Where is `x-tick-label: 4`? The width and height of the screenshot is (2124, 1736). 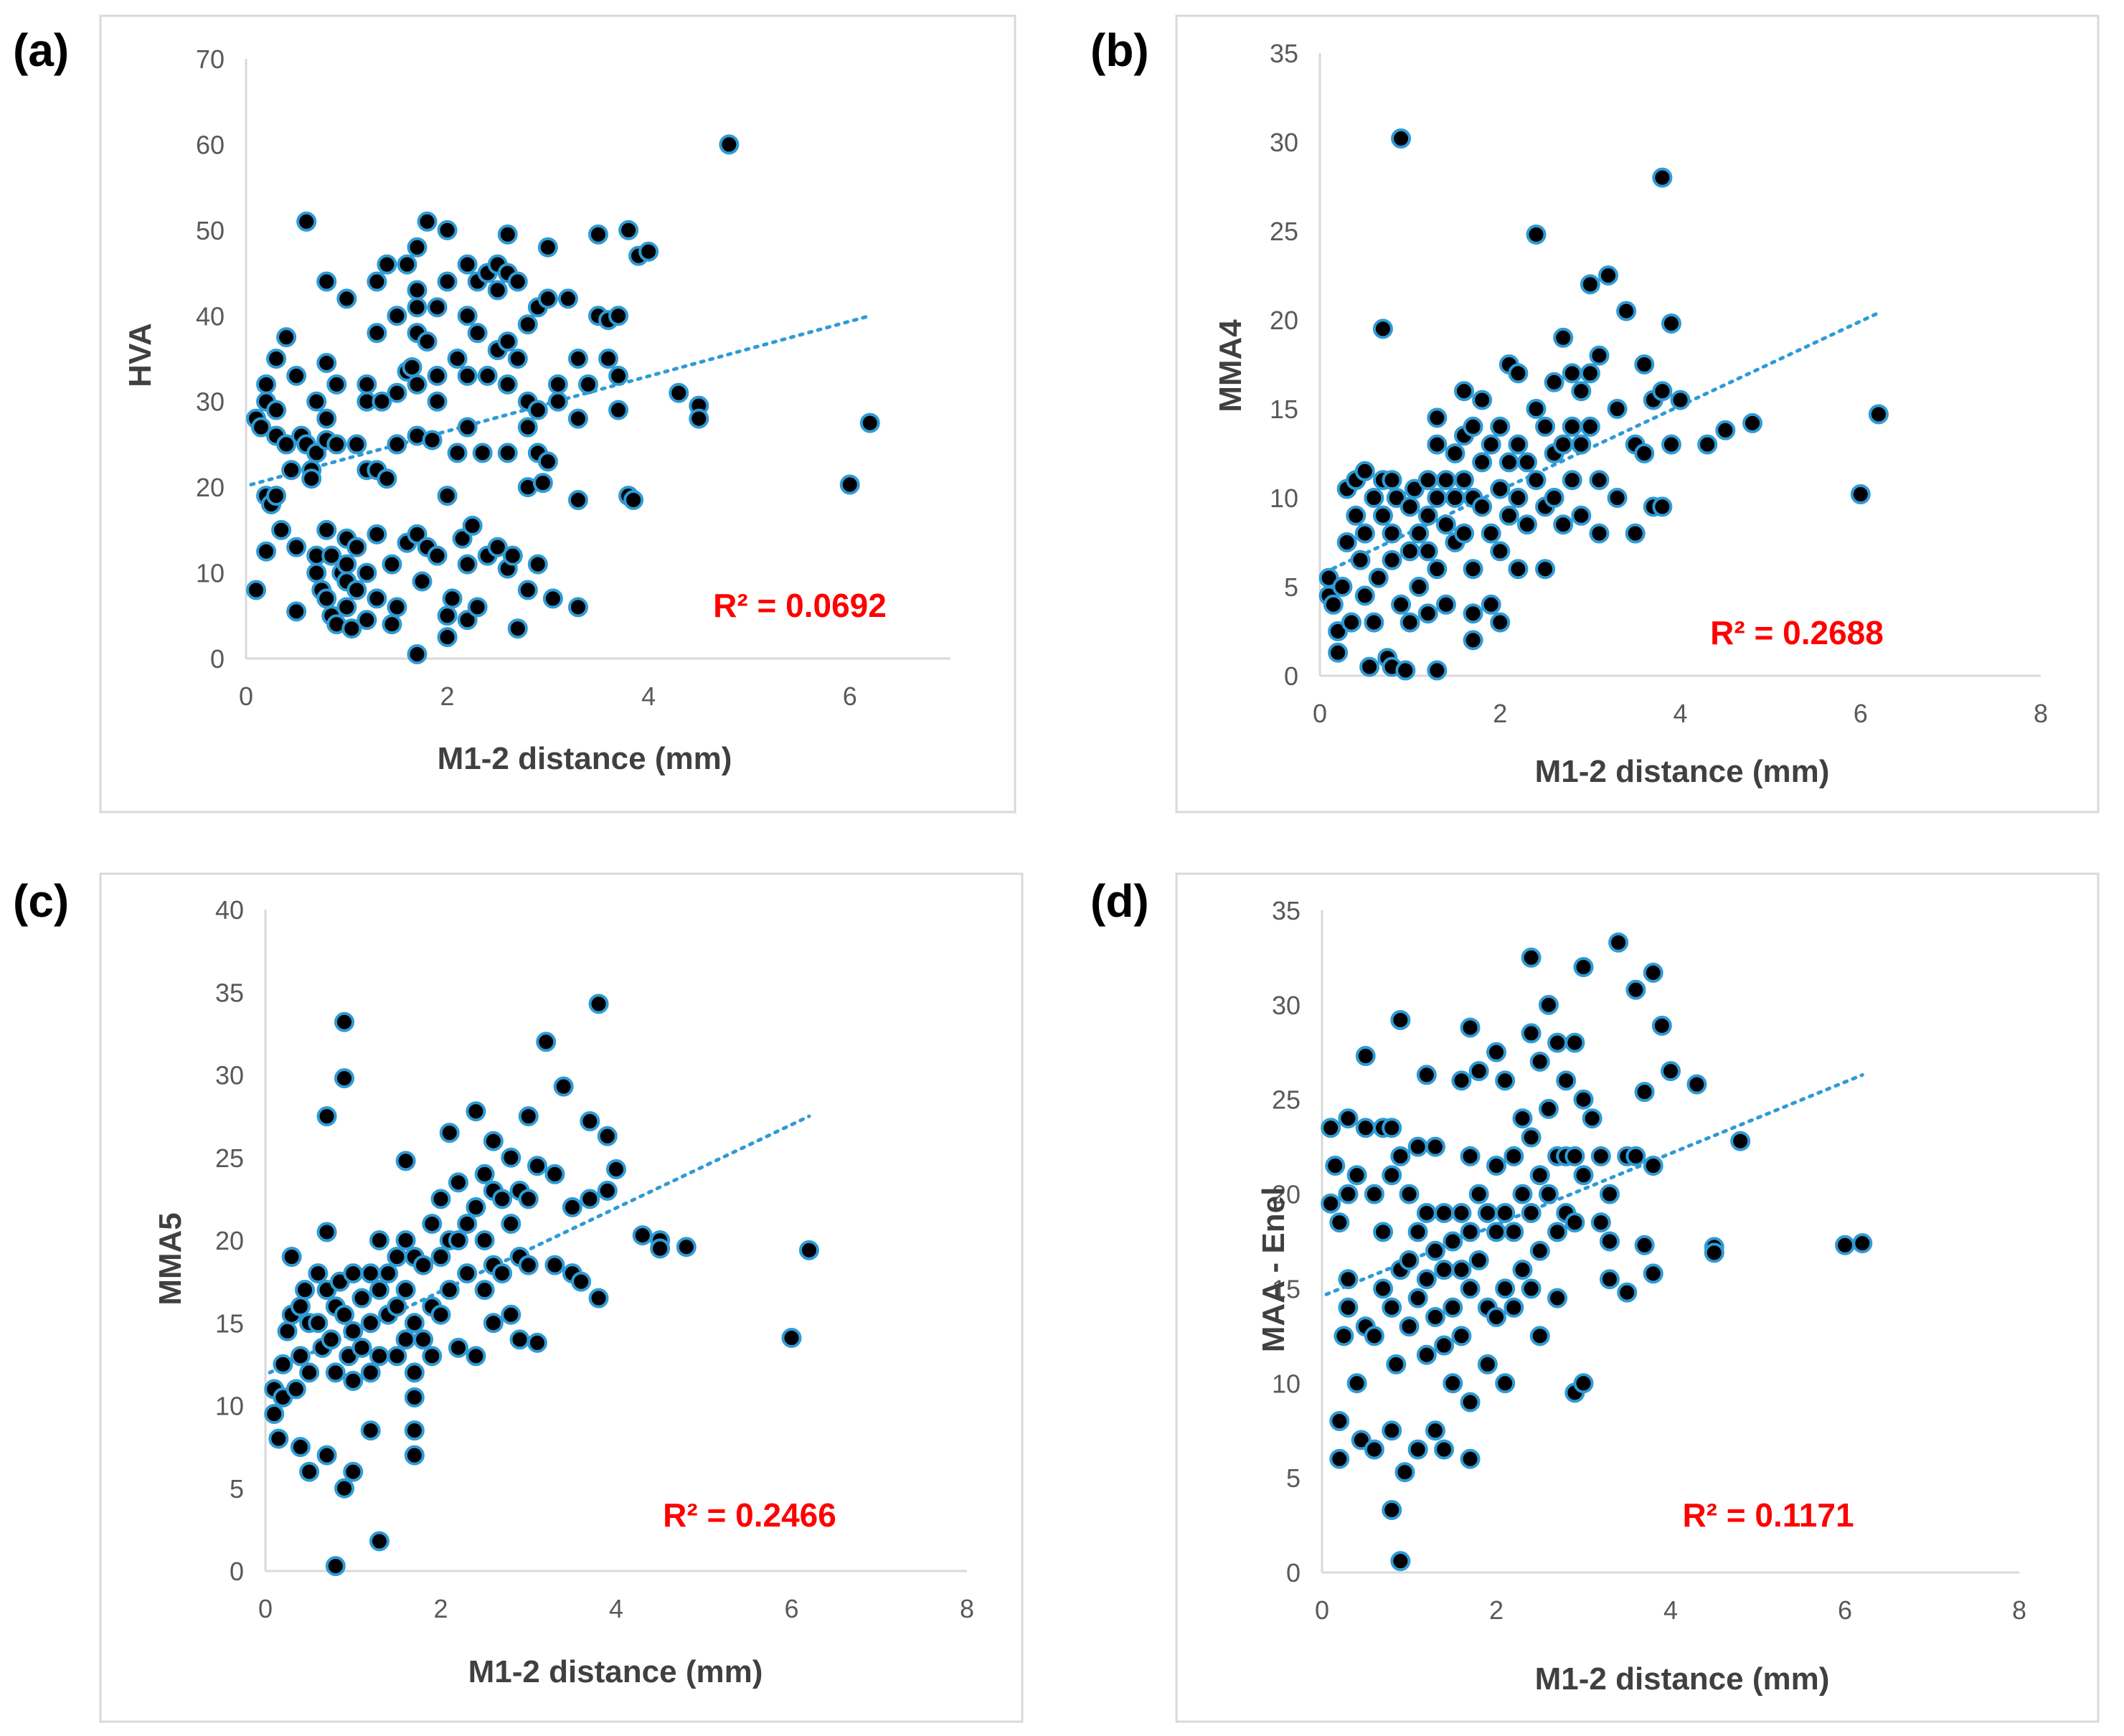
x-tick-label: 4 is located at coordinates (616, 1608).